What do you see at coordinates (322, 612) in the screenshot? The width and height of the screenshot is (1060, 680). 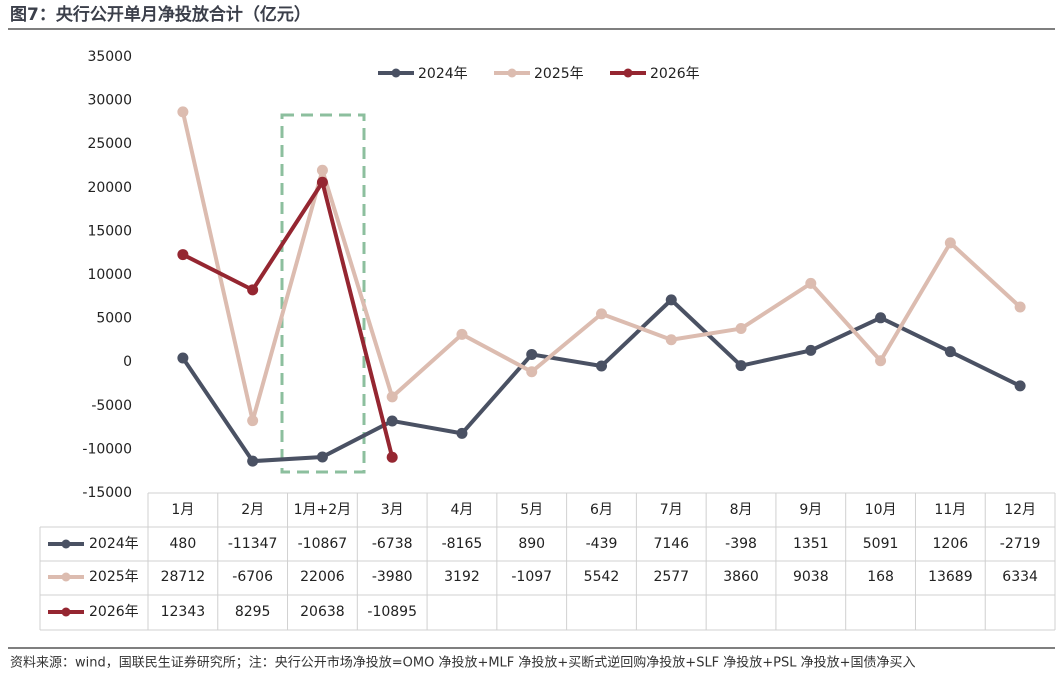 I see `table-cell: 20638` at bounding box center [322, 612].